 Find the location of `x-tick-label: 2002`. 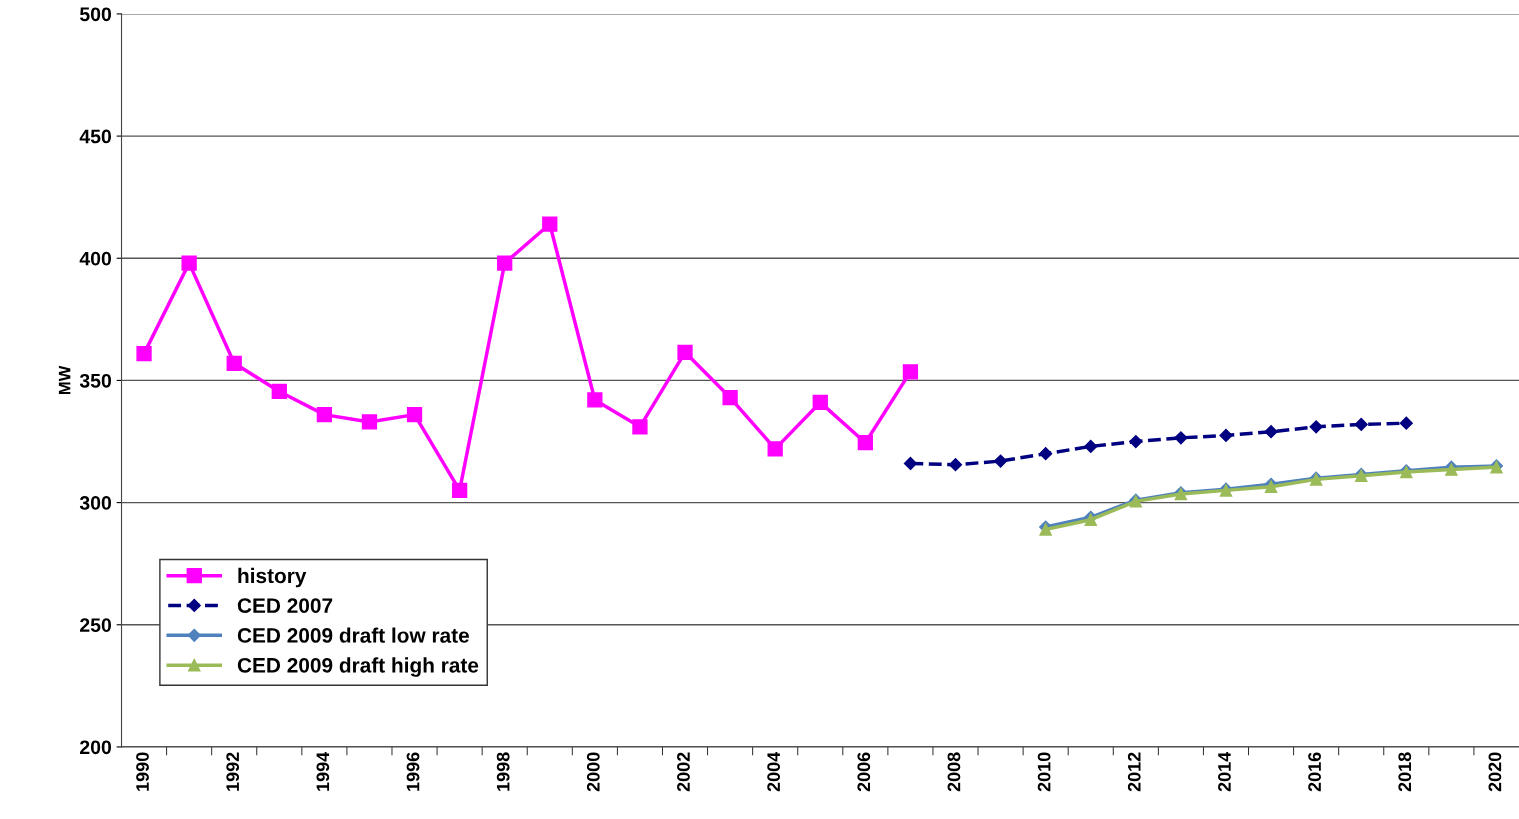

x-tick-label: 2002 is located at coordinates (683, 772).